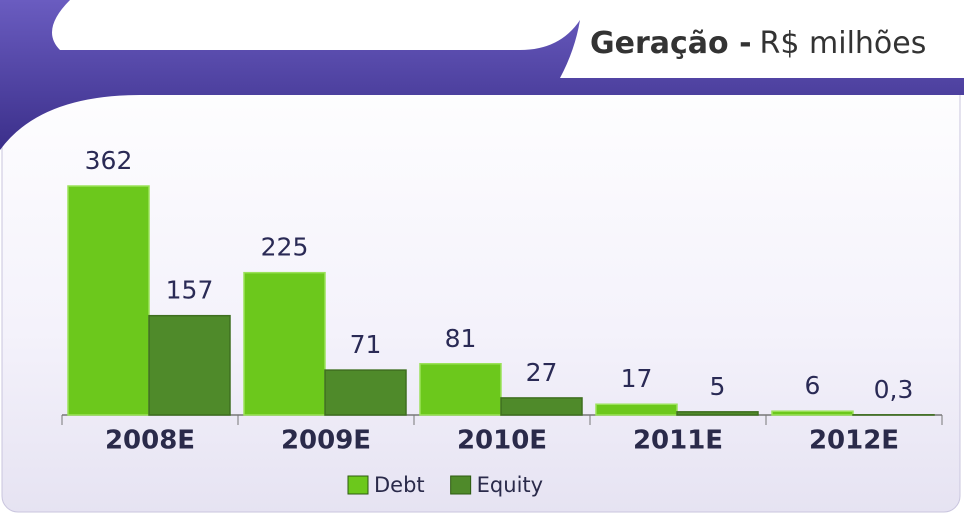  Describe the element at coordinates (399, 485) in the screenshot. I see `legend-label: Debt` at that location.